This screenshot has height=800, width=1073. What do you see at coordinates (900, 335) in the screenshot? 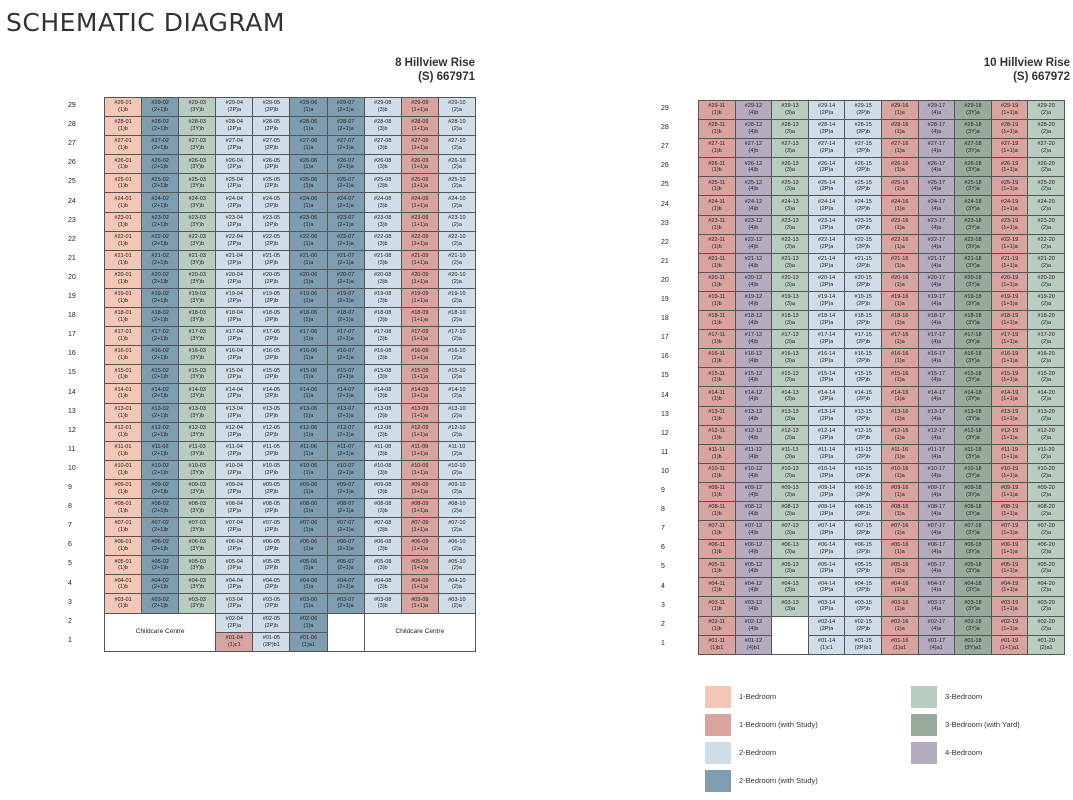
I see `unit-number: #17-16` at bounding box center [900, 335].